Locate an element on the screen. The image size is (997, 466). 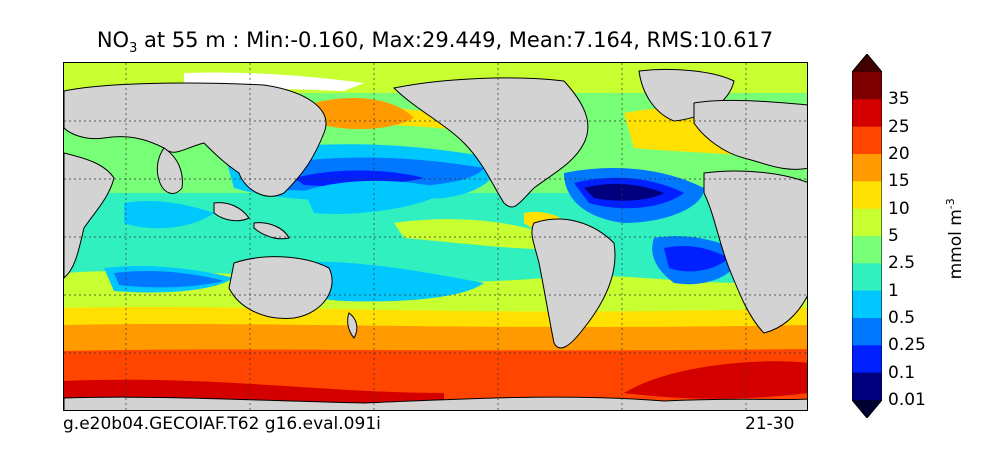
colorbar-graphic is located at coordinates (867, 236).